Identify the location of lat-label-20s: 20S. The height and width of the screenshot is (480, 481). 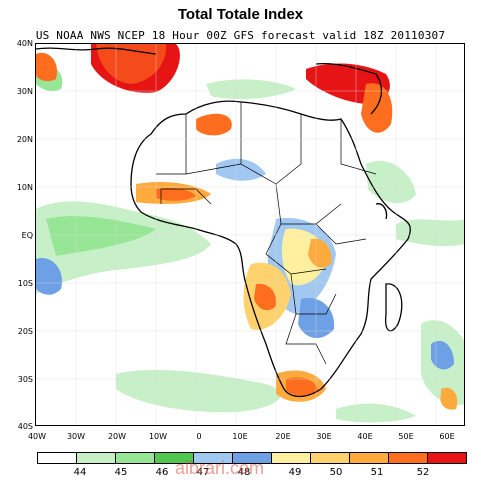
(25, 331).